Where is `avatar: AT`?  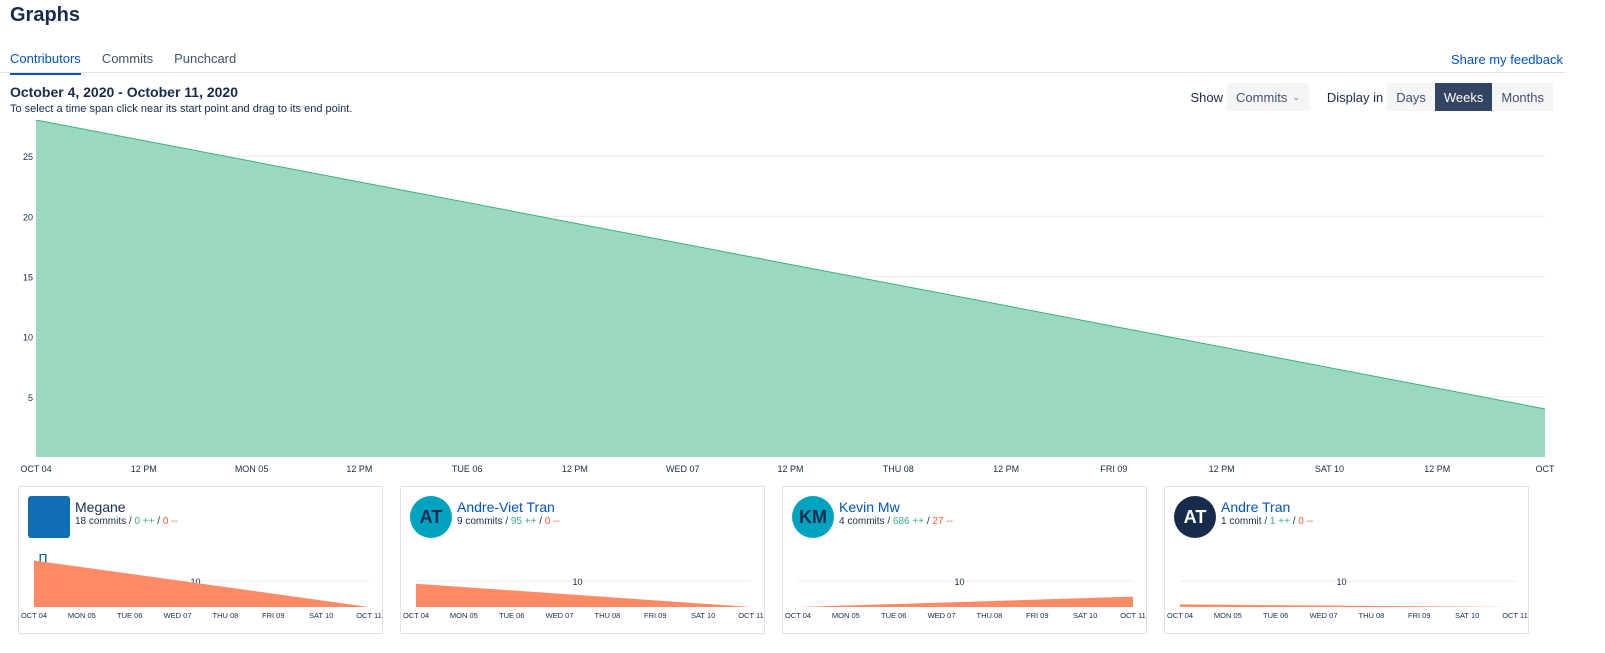
avatar: AT is located at coordinates (431, 517).